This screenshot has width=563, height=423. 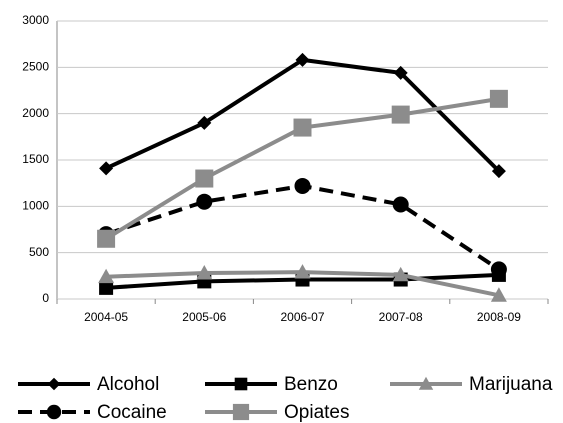 What do you see at coordinates (35, 159) in the screenshot?
I see `y-tick-label: 1500` at bounding box center [35, 159].